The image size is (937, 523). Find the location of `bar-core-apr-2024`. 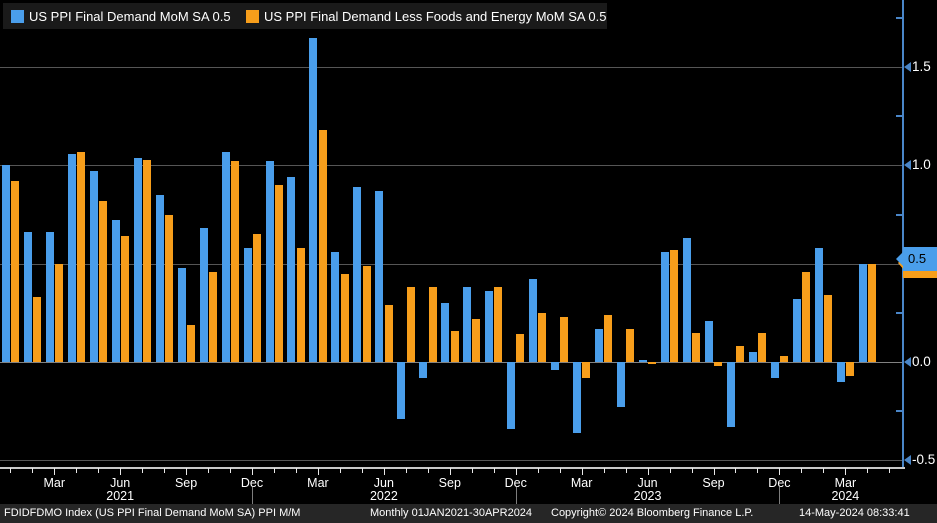

bar-core-apr-2024 is located at coordinates (872, 312).